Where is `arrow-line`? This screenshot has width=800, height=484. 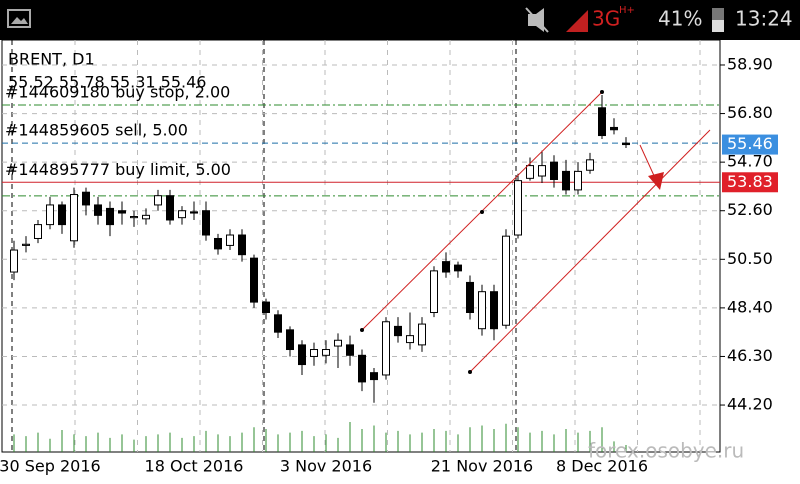 arrow-line is located at coordinates (648, 162).